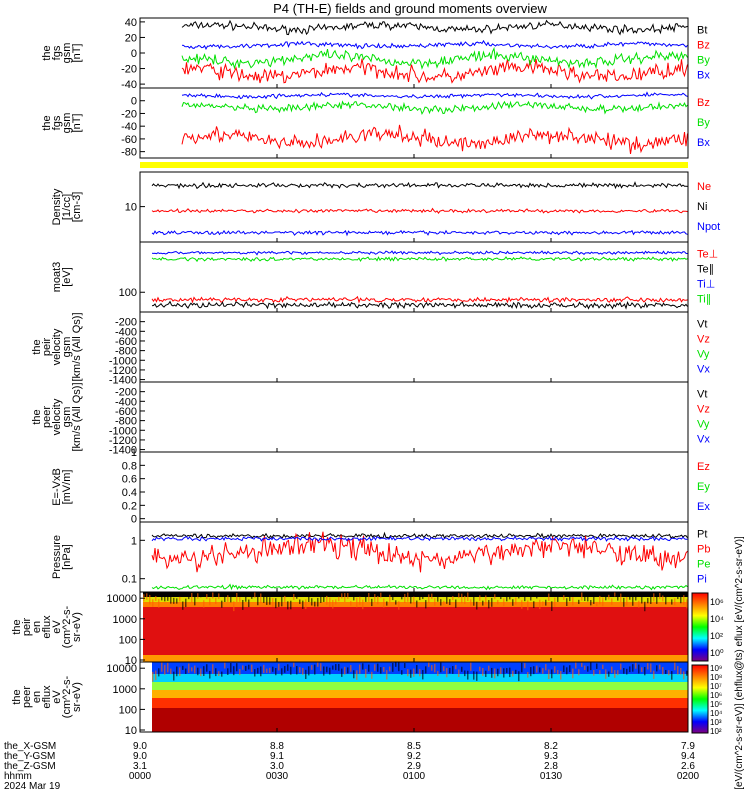 This screenshot has width=750, height=800. Describe the element at coordinates (47, 626) in the screenshot. I see `y-axis-label: thepeirenefluxeV(cm^2-s-sr-eV)` at that location.